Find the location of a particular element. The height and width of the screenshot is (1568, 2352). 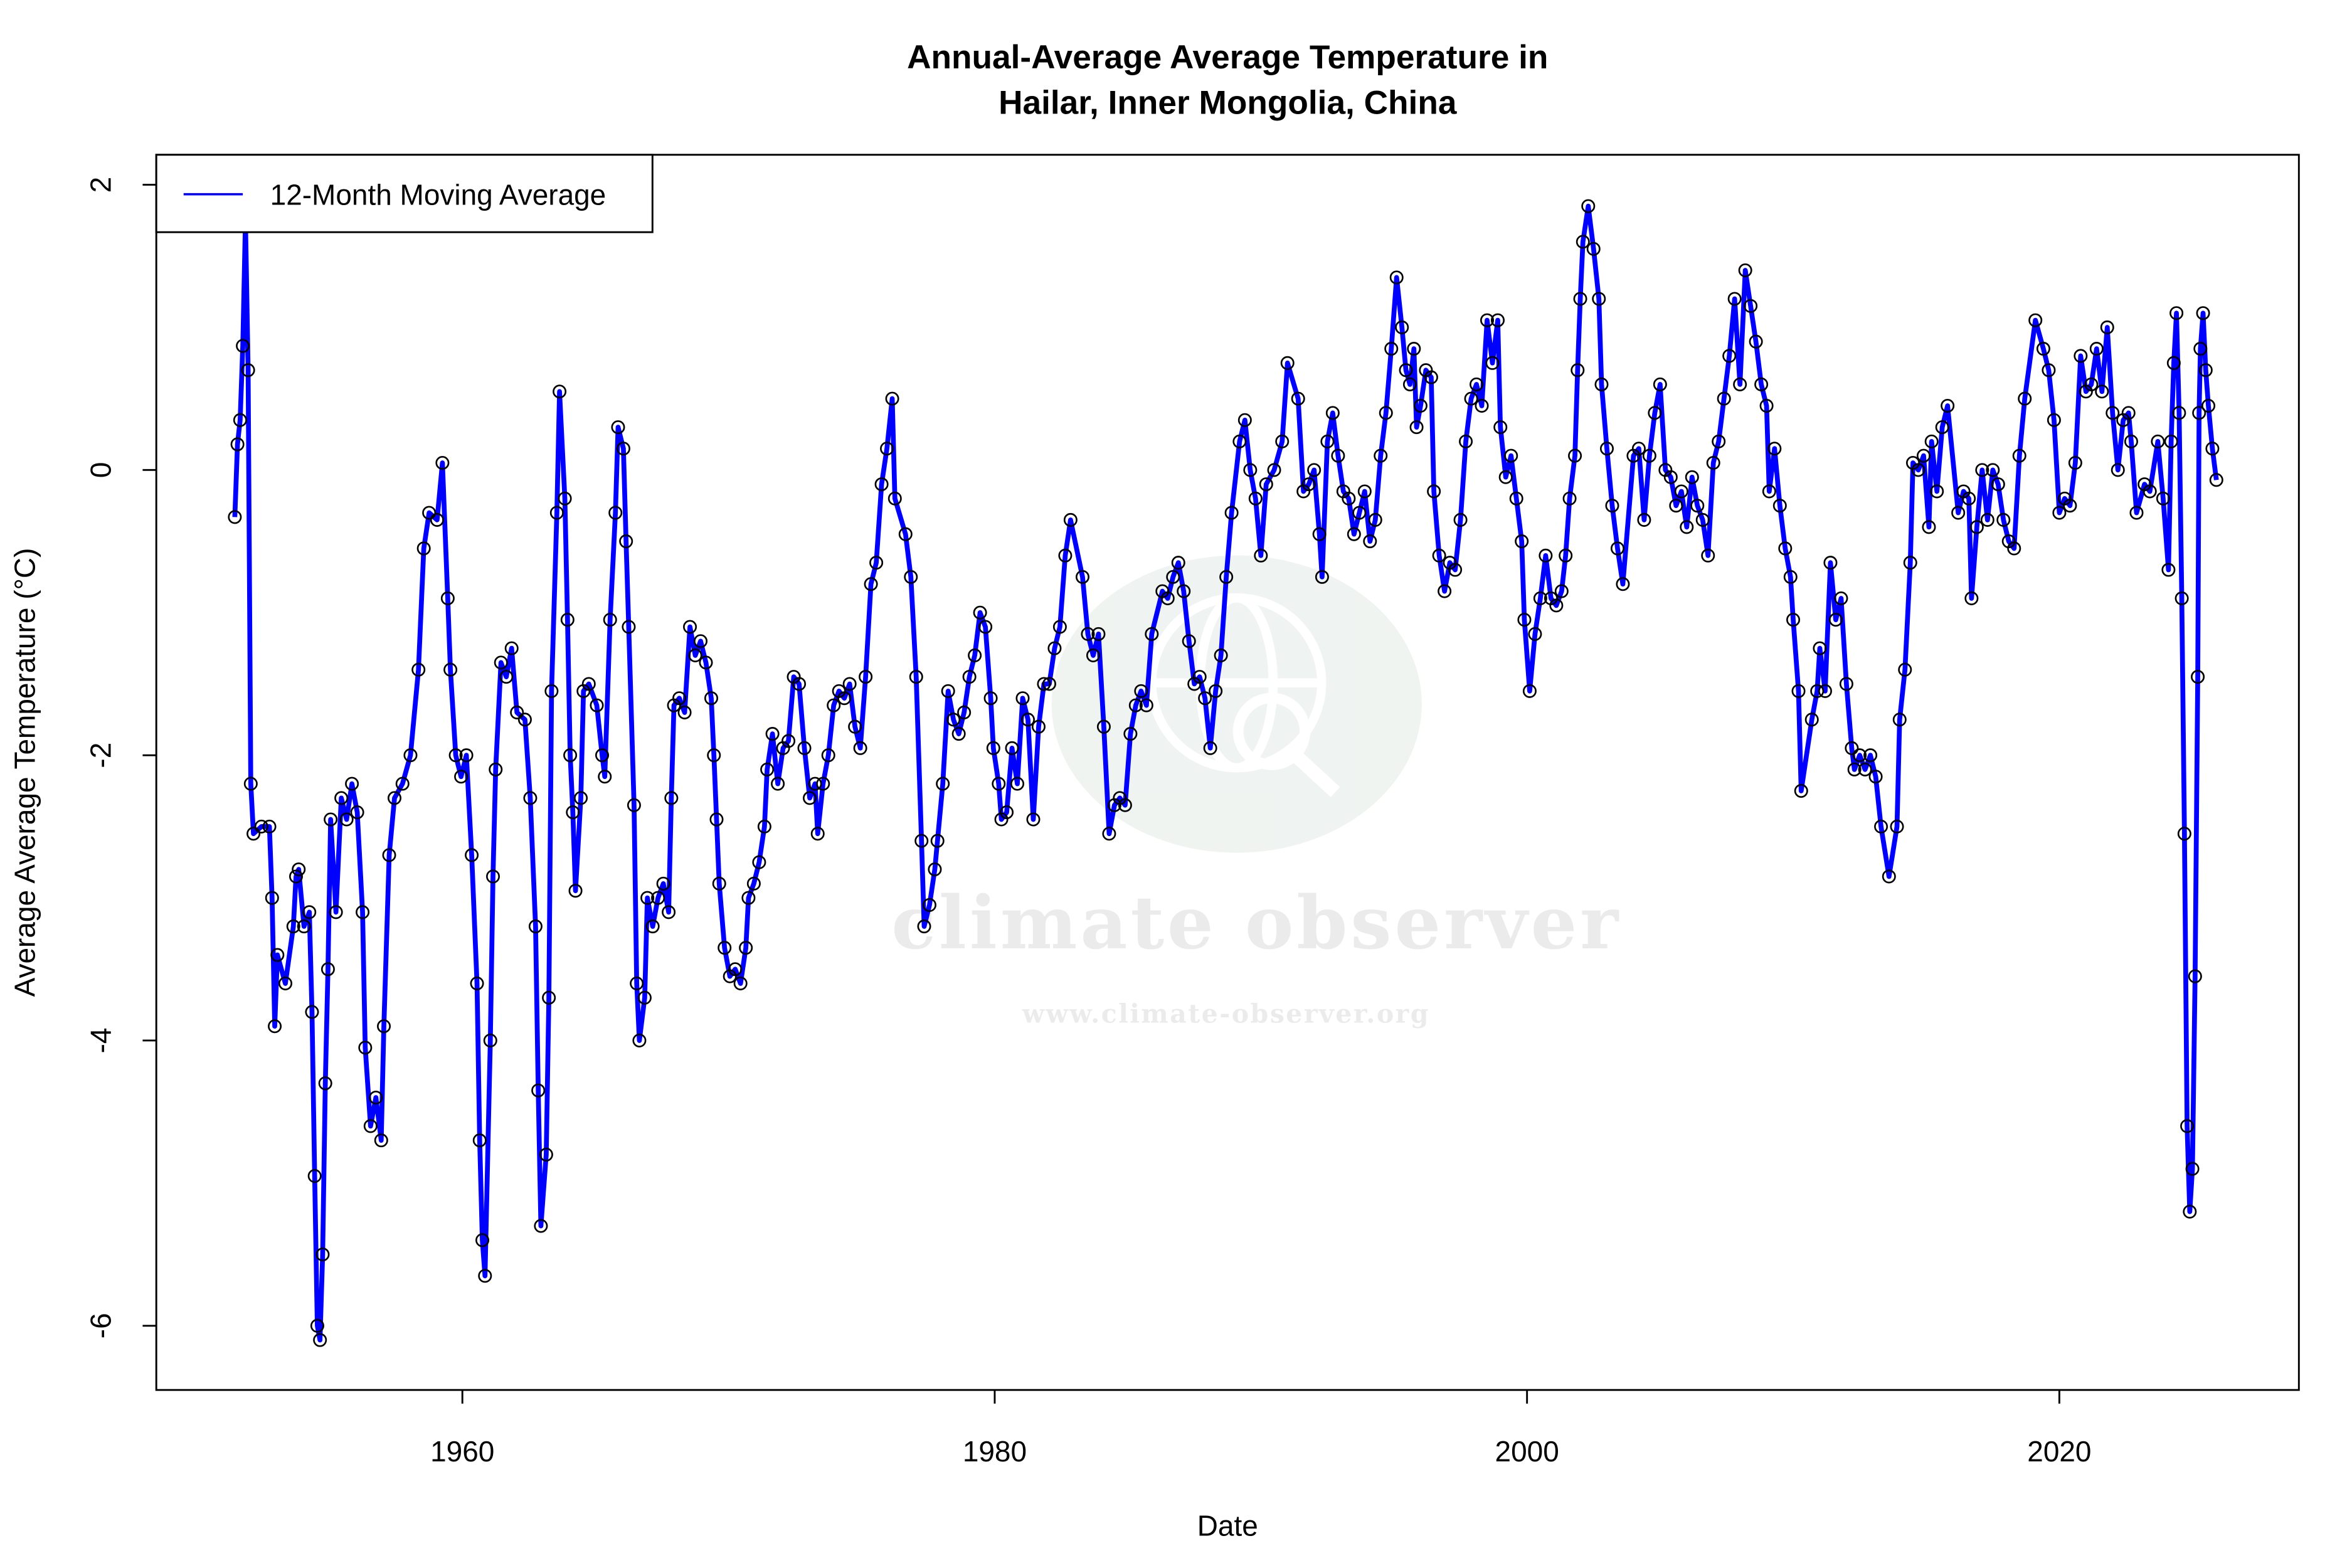

y-tick-label: -4 is located at coordinates (101, 1041).